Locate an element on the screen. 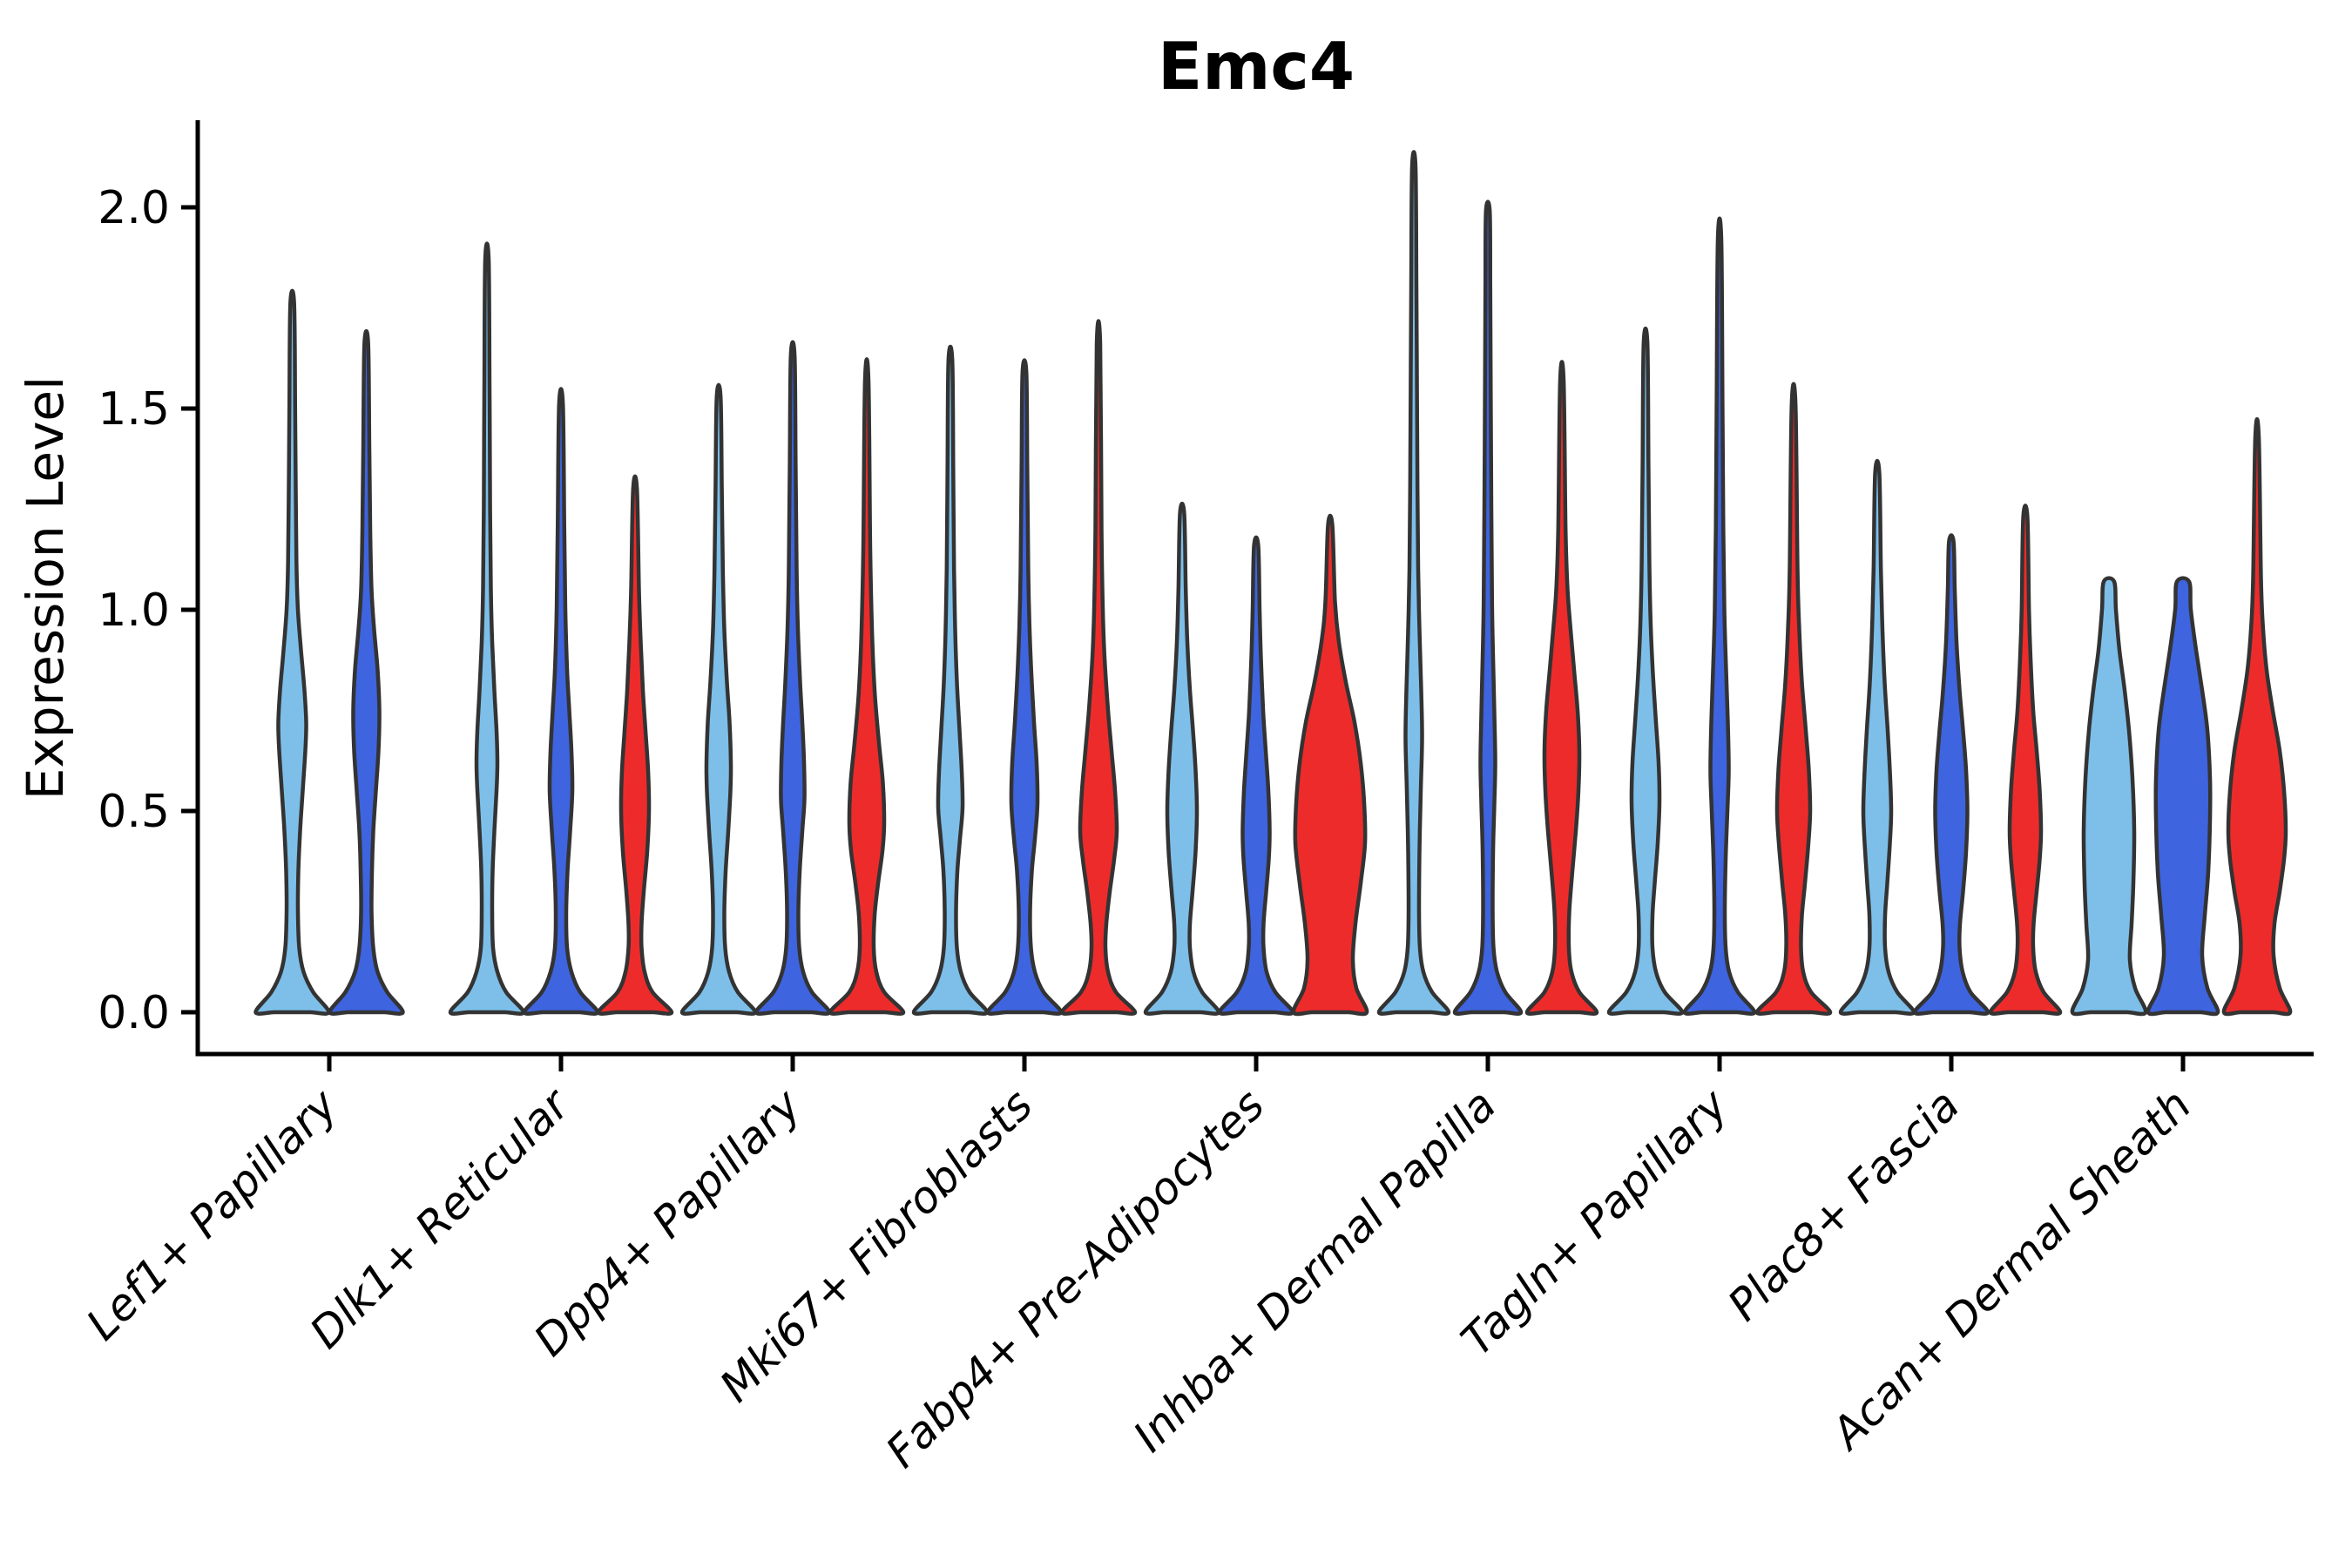  violin-inhba-dark-blue is located at coordinates (1488, 608).